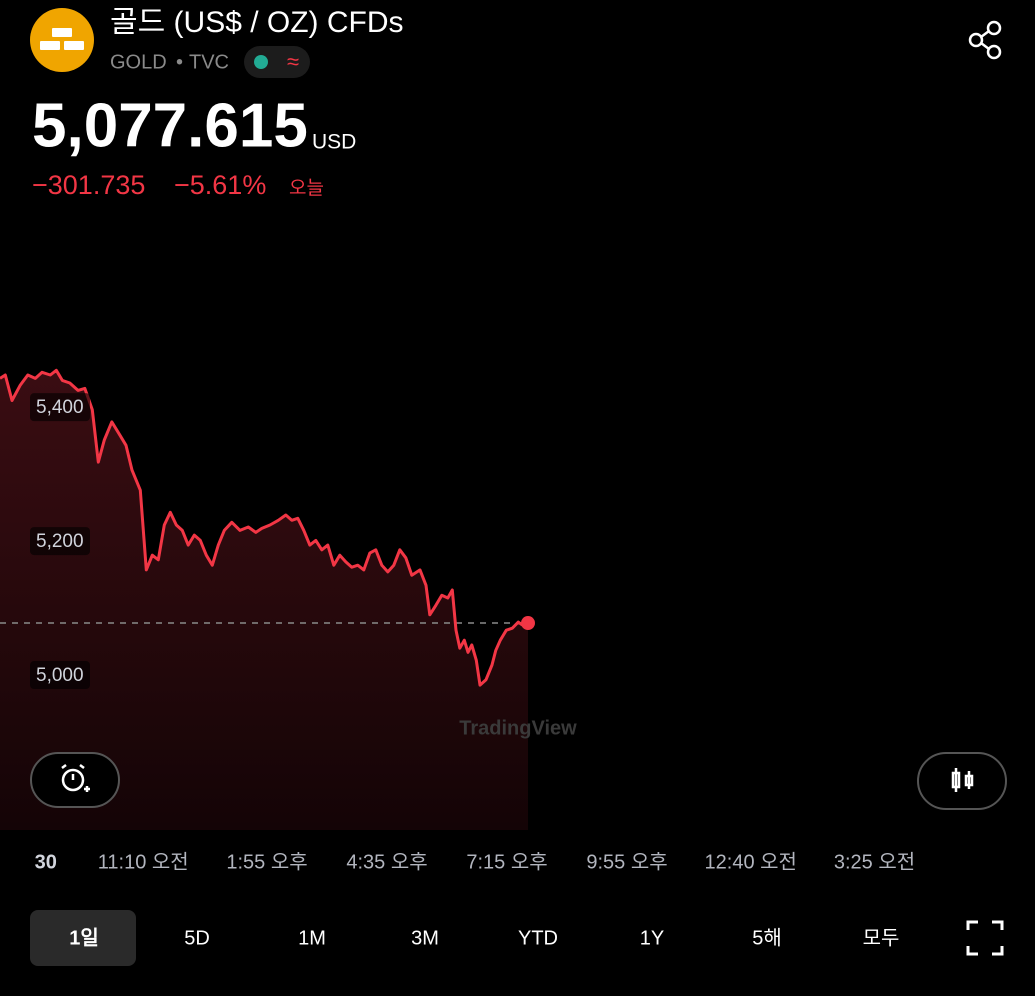 The height and width of the screenshot is (996, 1035). Describe the element at coordinates (985, 40) in the screenshot. I see `share-button` at that location.